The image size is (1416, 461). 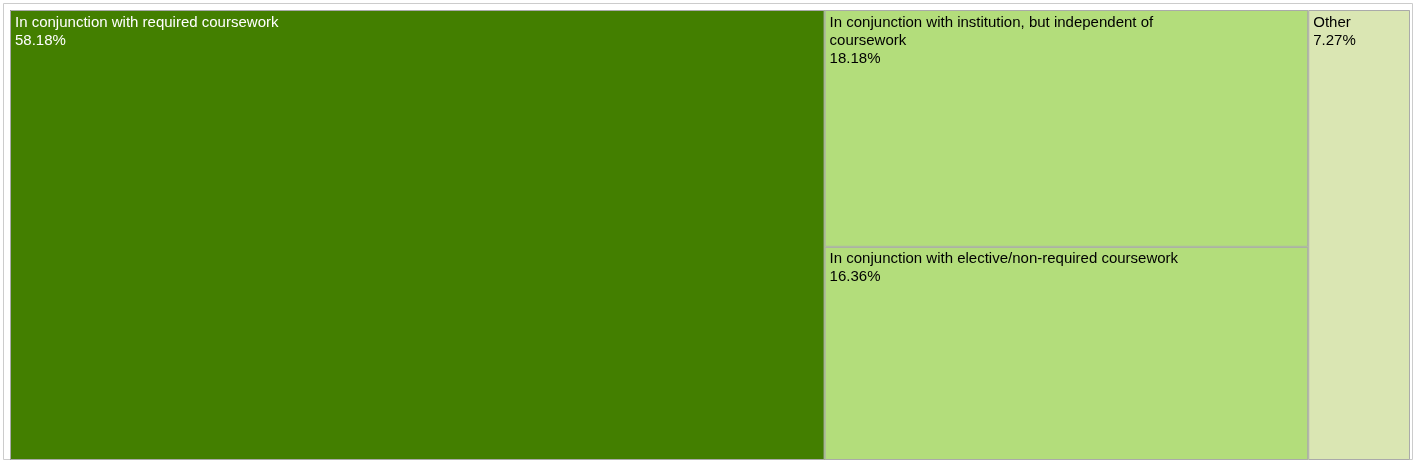 I want to click on category-label: In conjunction with institution, but independent of coursework, so click(x=991, y=30).